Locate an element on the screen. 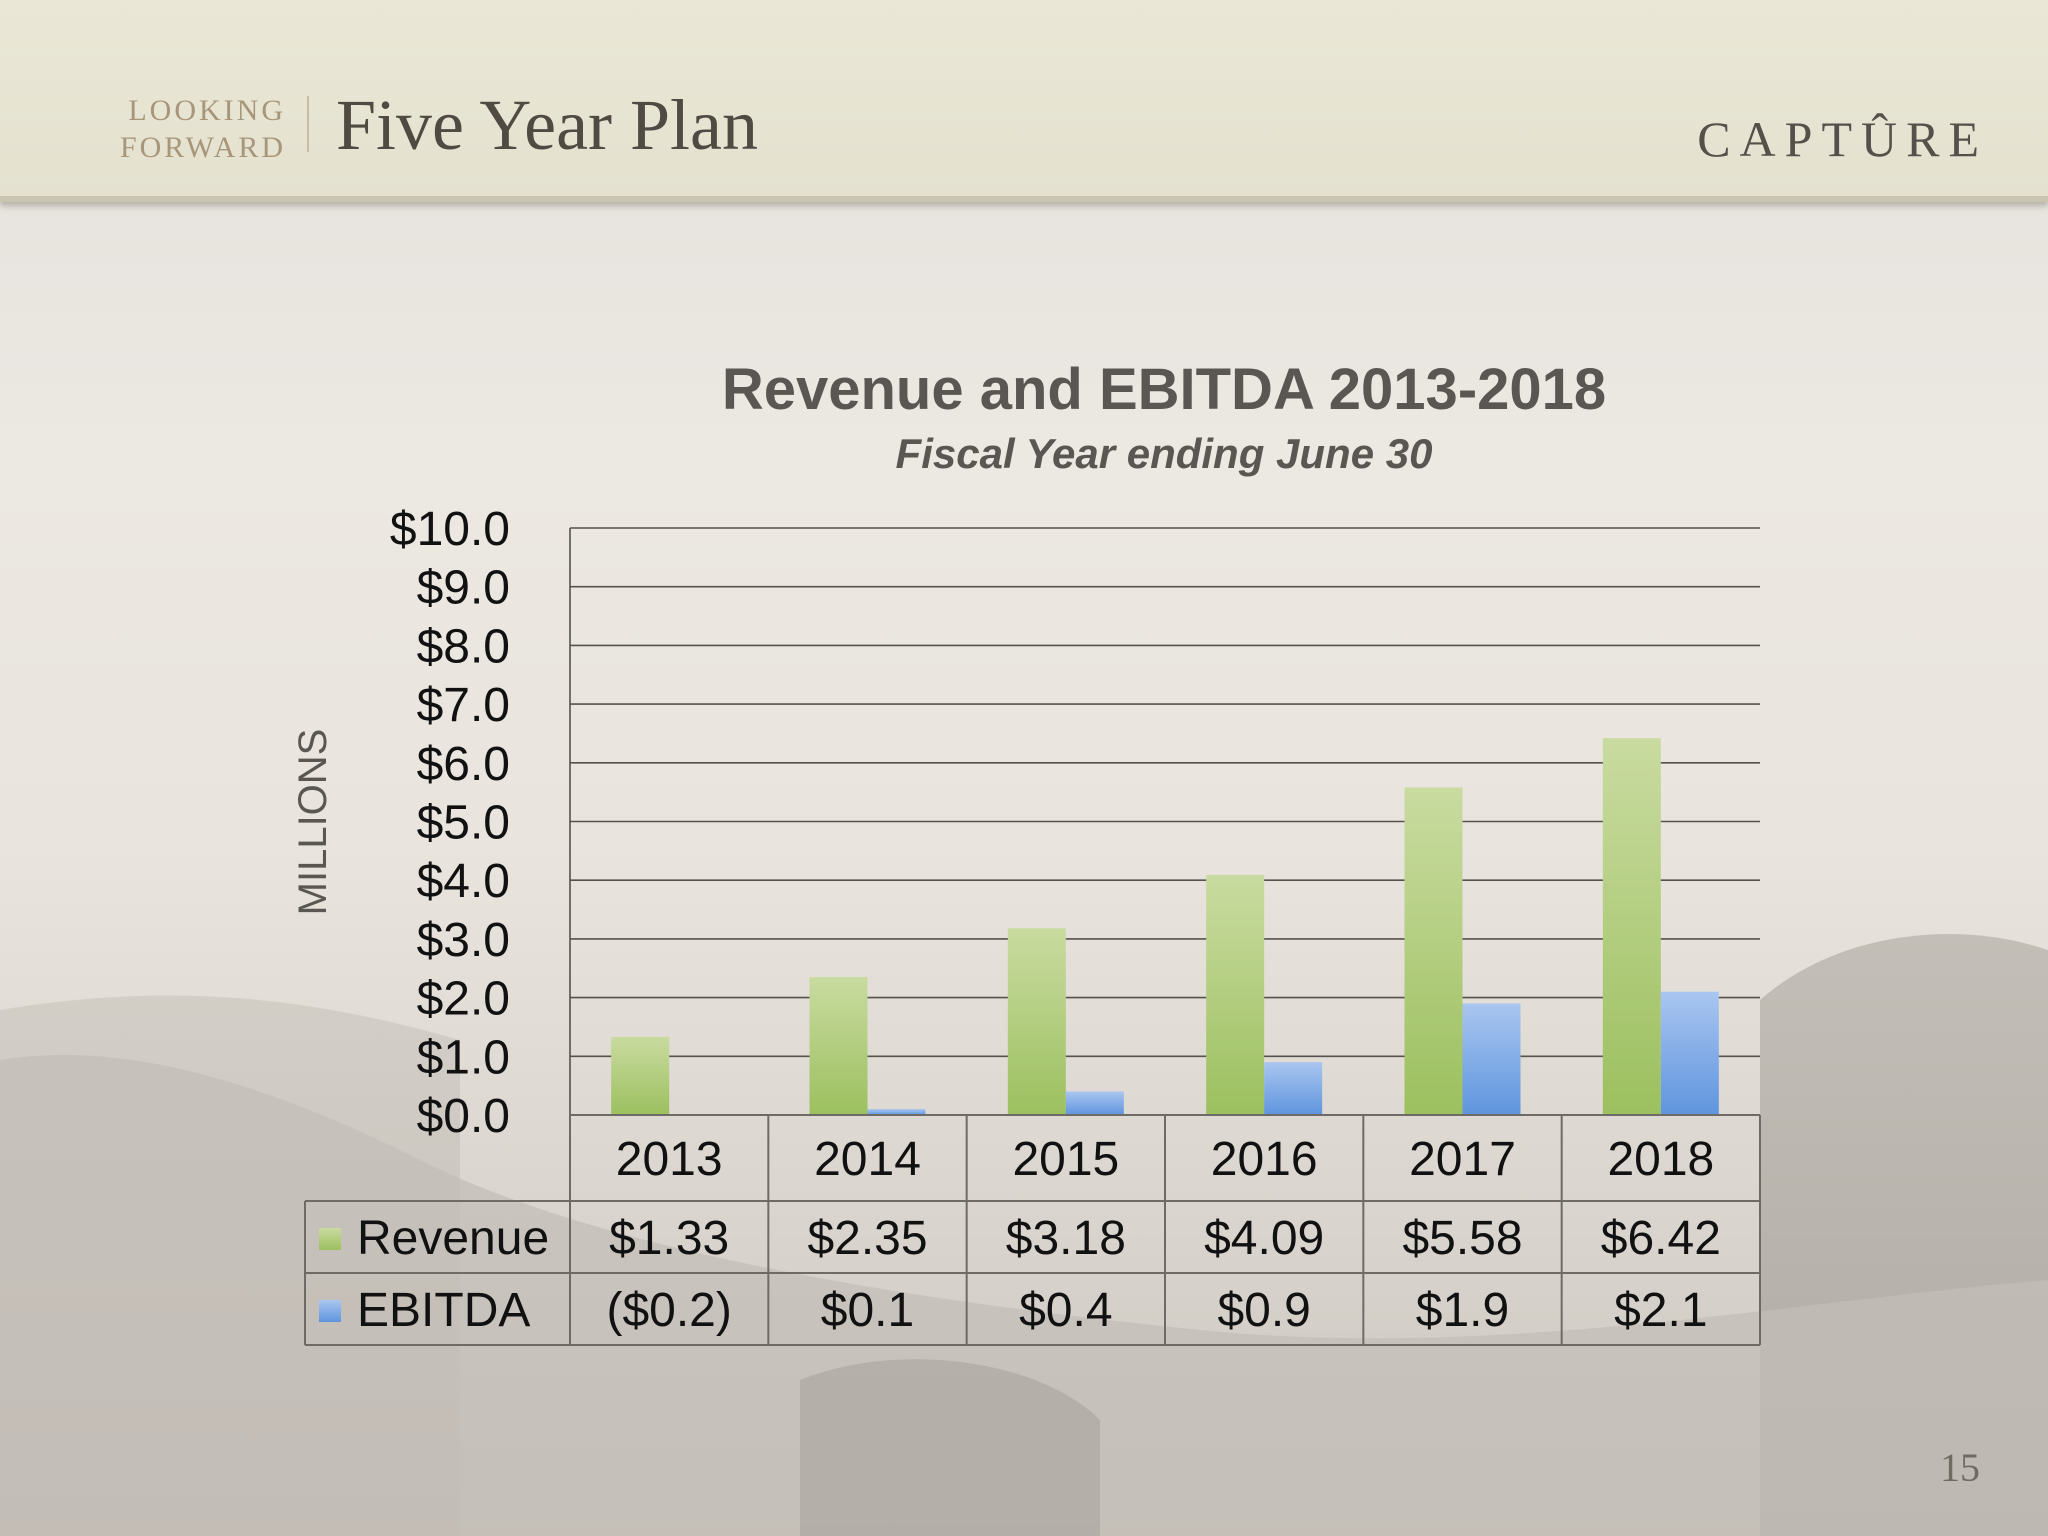 Image resolution: width=2048 pixels, height=1536 pixels. x-tick-label: 2016 is located at coordinates (1264, 1159).